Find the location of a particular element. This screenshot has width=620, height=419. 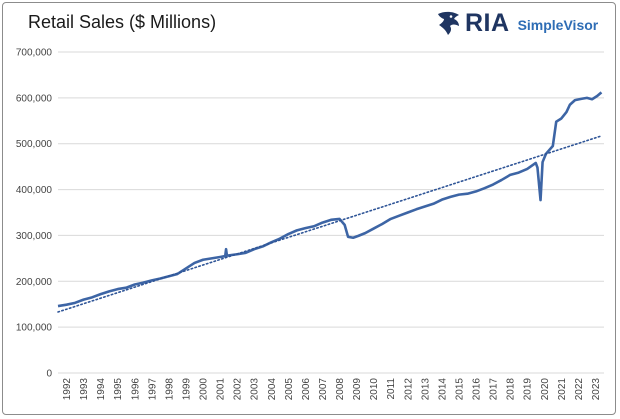

x-tick-label: 2002 is located at coordinates (238, 389).